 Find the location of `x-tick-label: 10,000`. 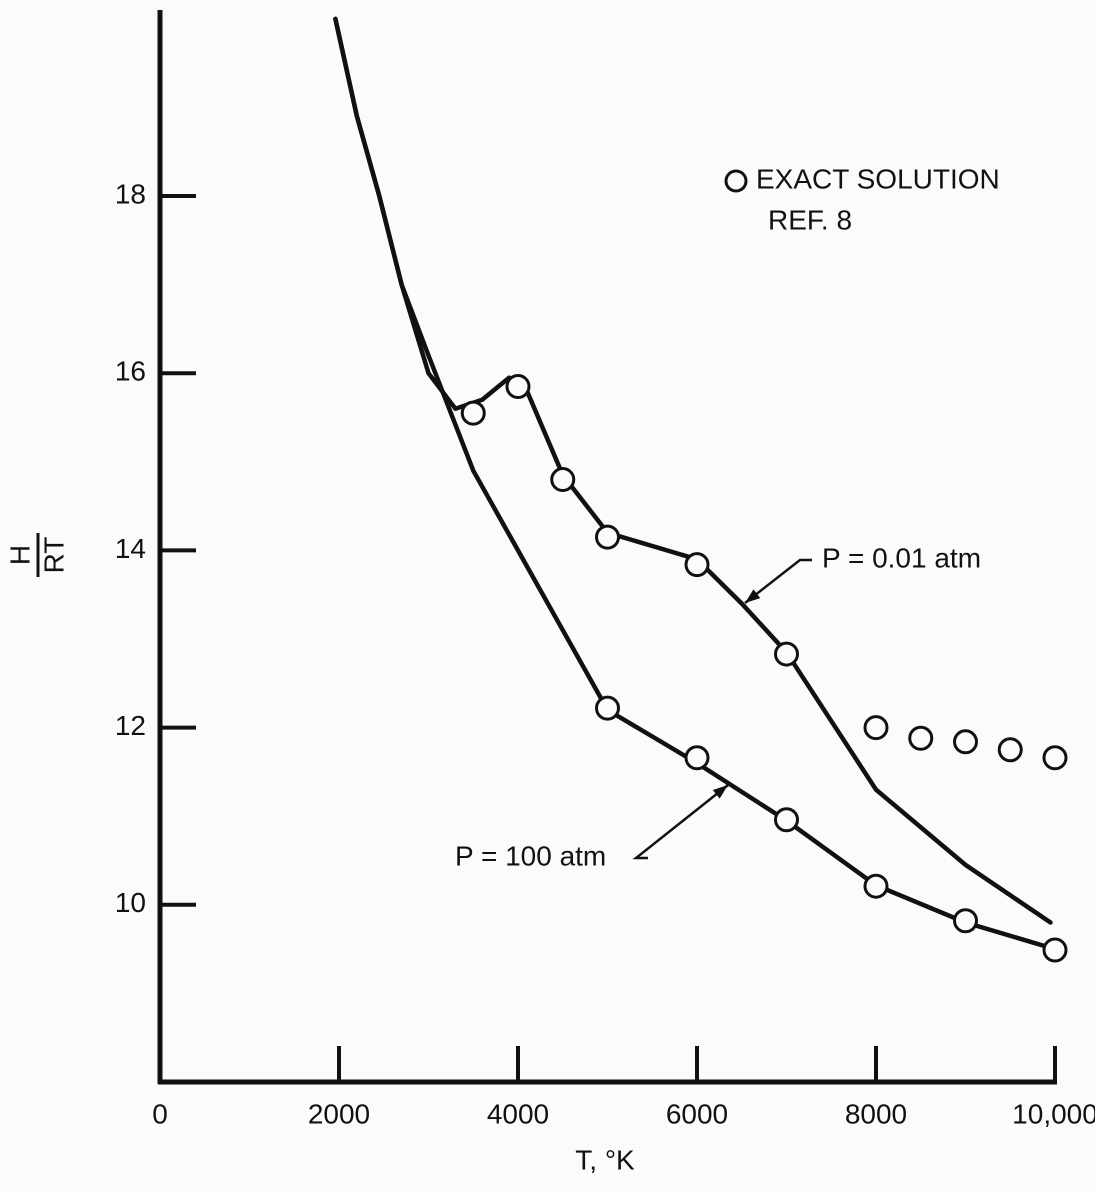

x-tick-label: 10,000 is located at coordinates (1053, 1113).